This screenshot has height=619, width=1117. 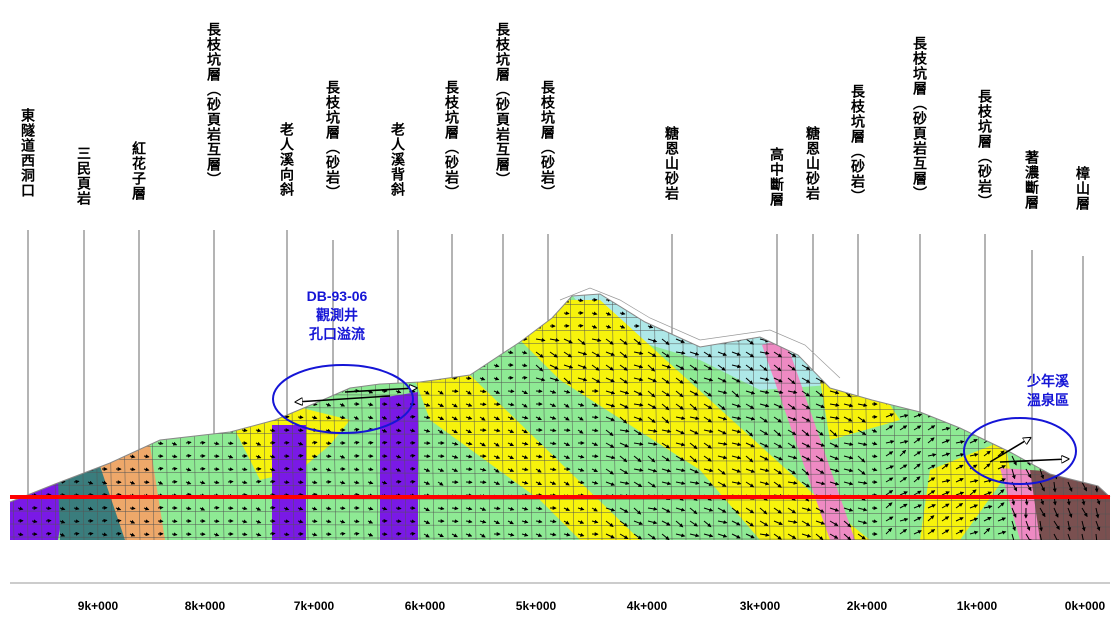 I want to click on geo-label-17: 著濃斷層, so click(x=1032, y=180).